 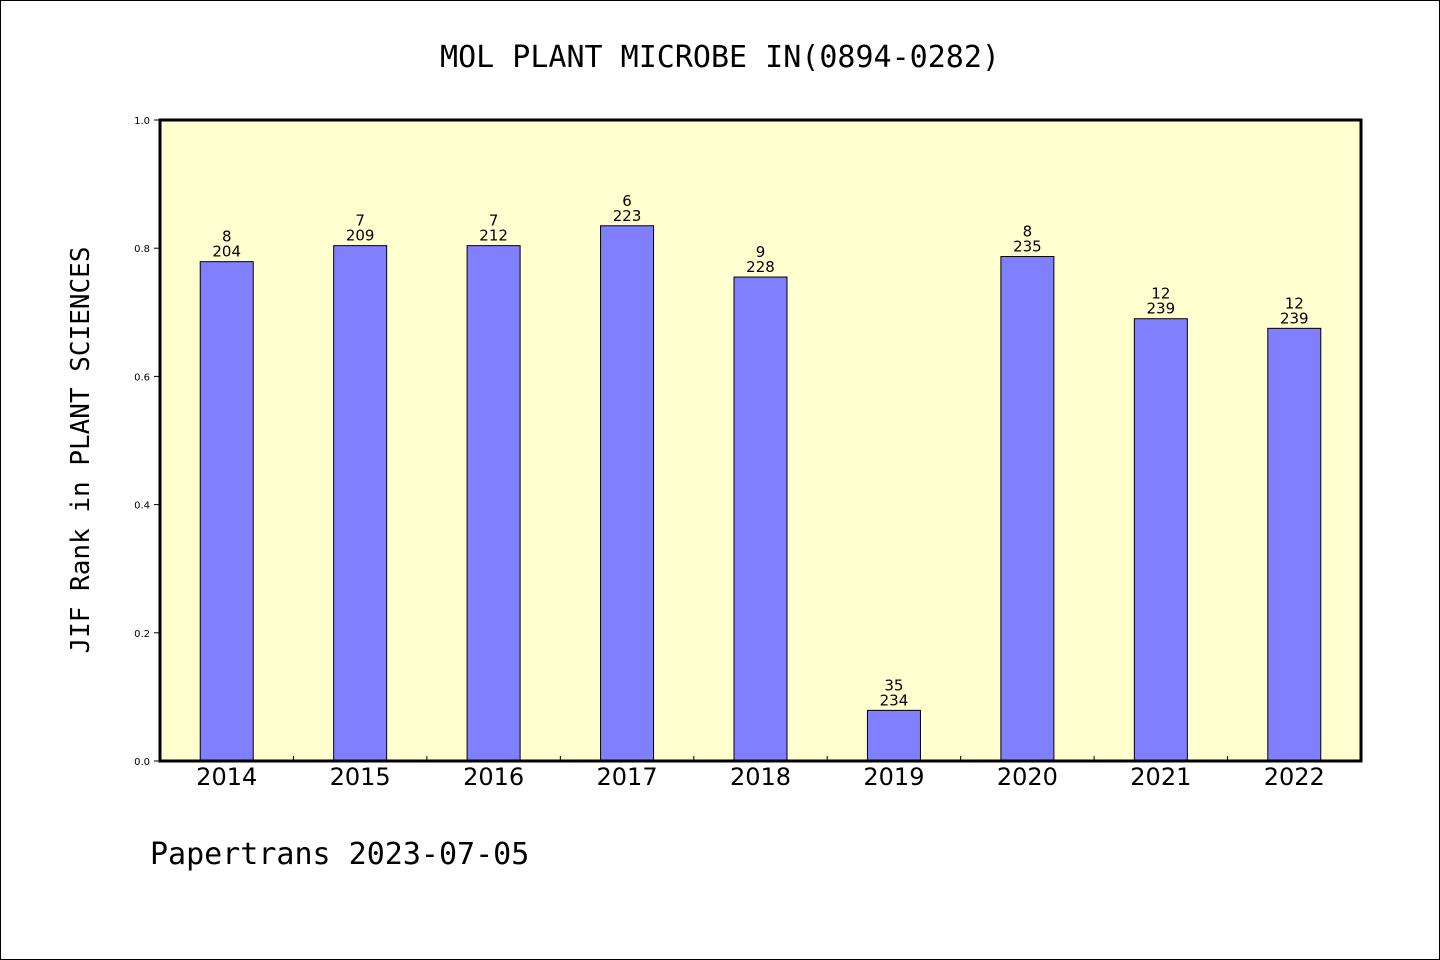 What do you see at coordinates (1027, 777) in the screenshot?
I see `x-tick-label: 2020` at bounding box center [1027, 777].